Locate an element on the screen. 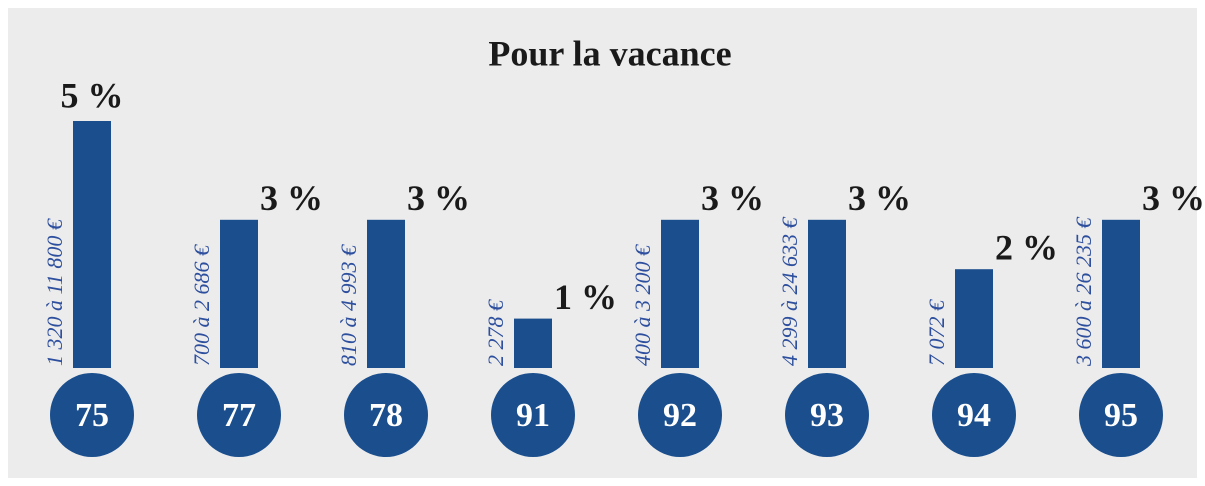  chart-title: Pour la vacance is located at coordinates (609, 53).